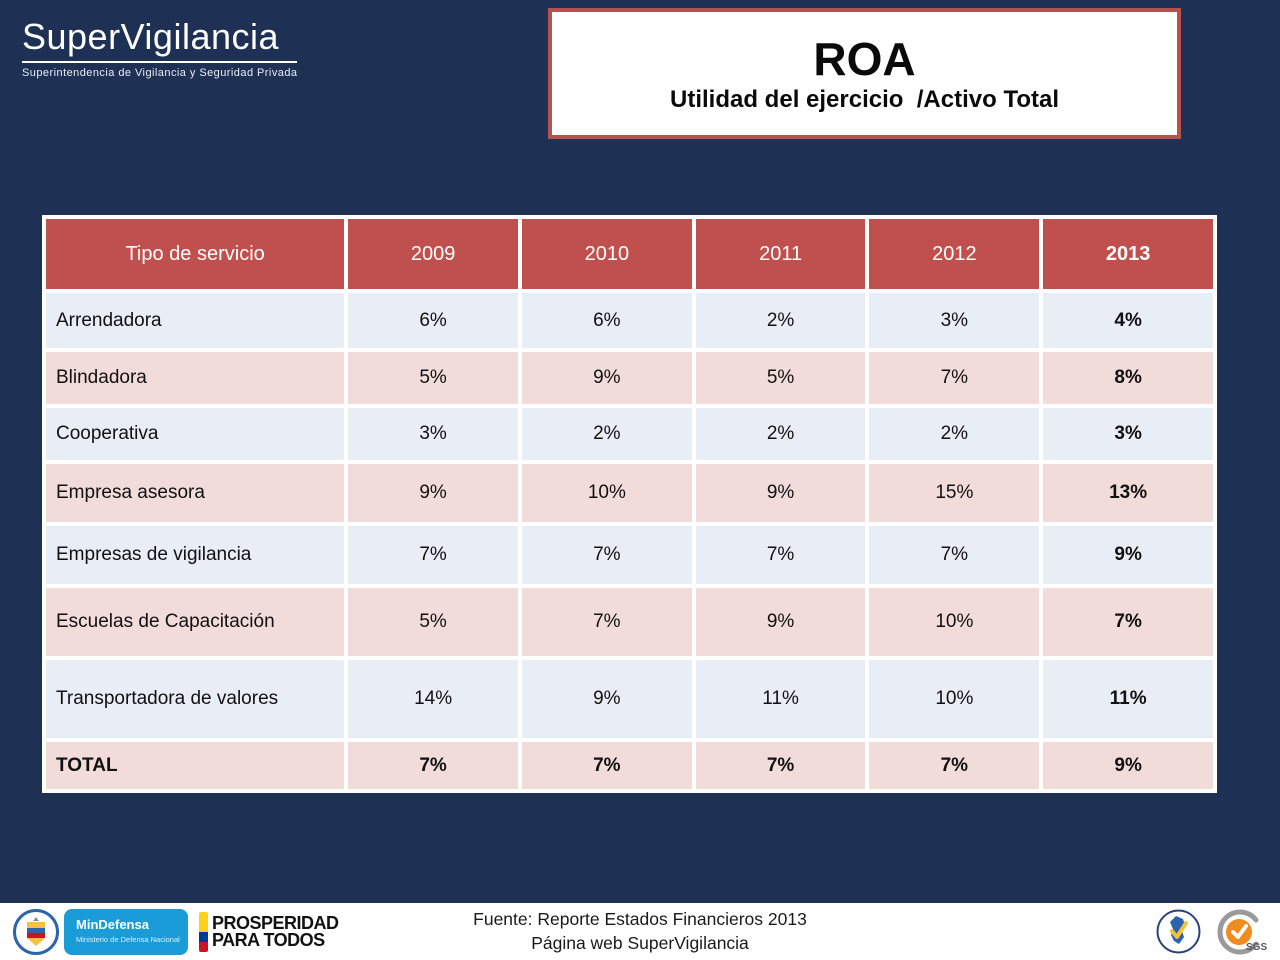 This screenshot has width=1280, height=960. I want to click on table-row: Cooperativa 3% 2% 2% 2% 3%, so click(629, 434).